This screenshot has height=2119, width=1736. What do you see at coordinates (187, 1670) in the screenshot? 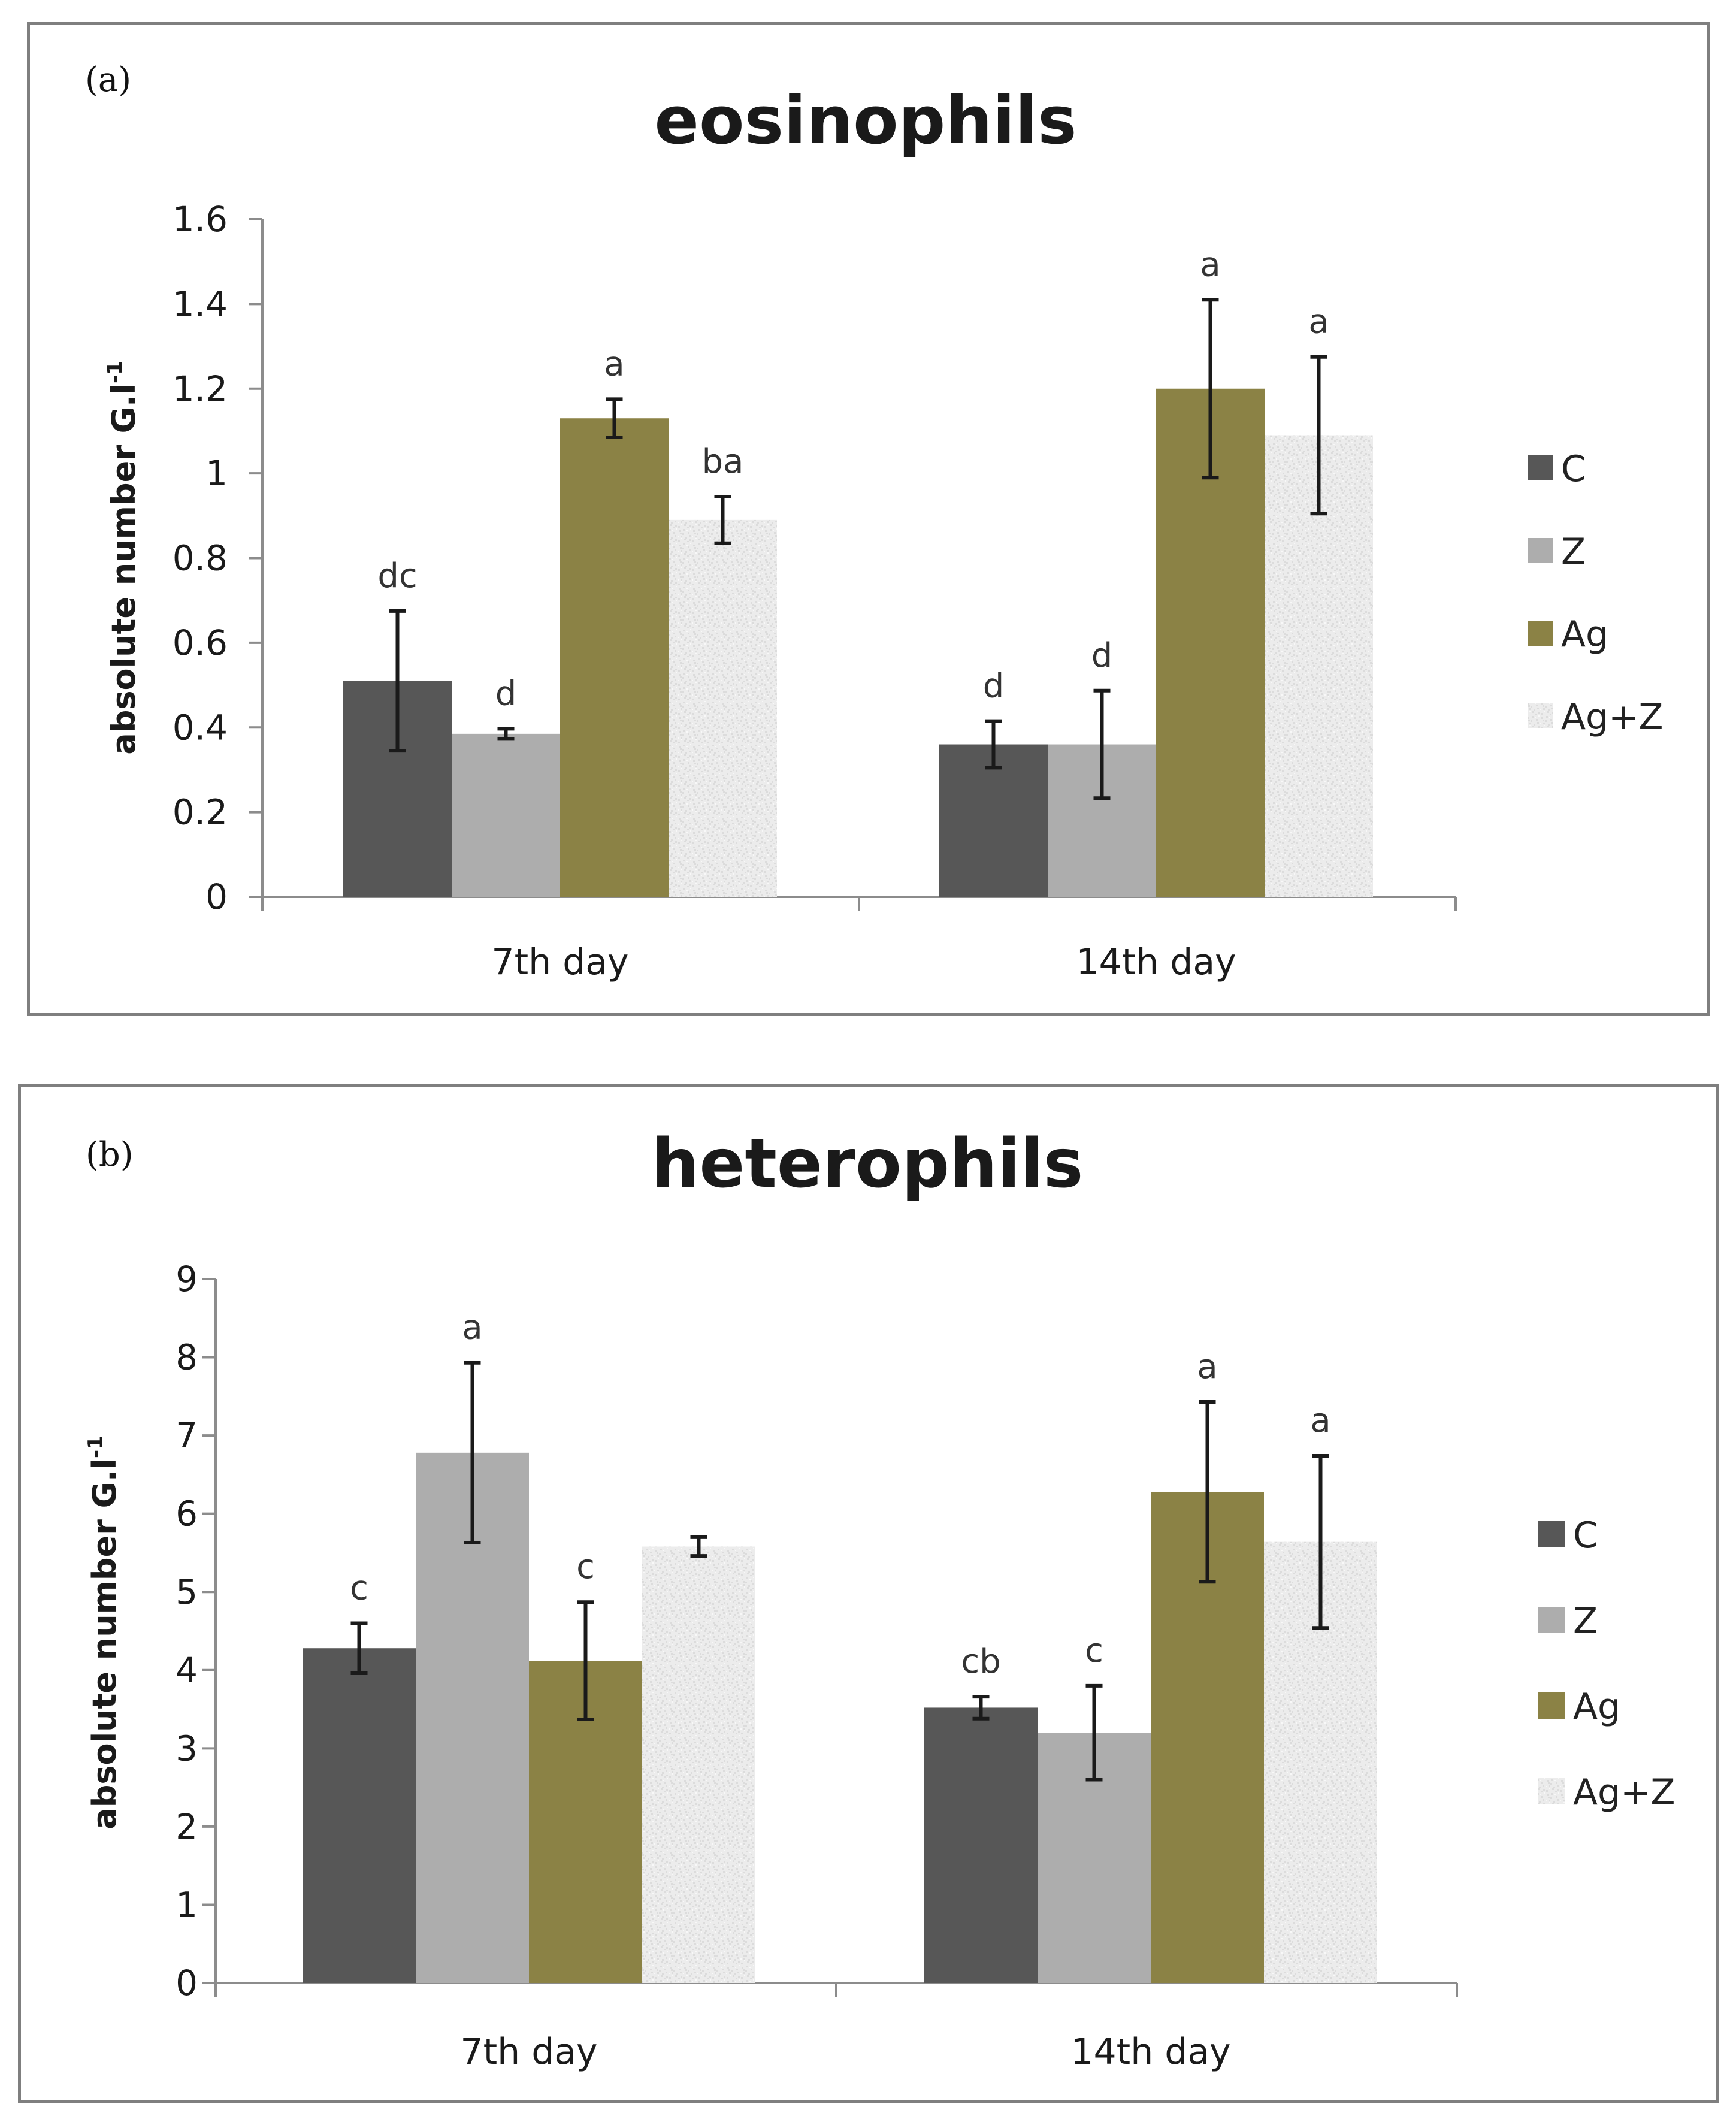
I see `y-tick-label: 4` at bounding box center [187, 1670].